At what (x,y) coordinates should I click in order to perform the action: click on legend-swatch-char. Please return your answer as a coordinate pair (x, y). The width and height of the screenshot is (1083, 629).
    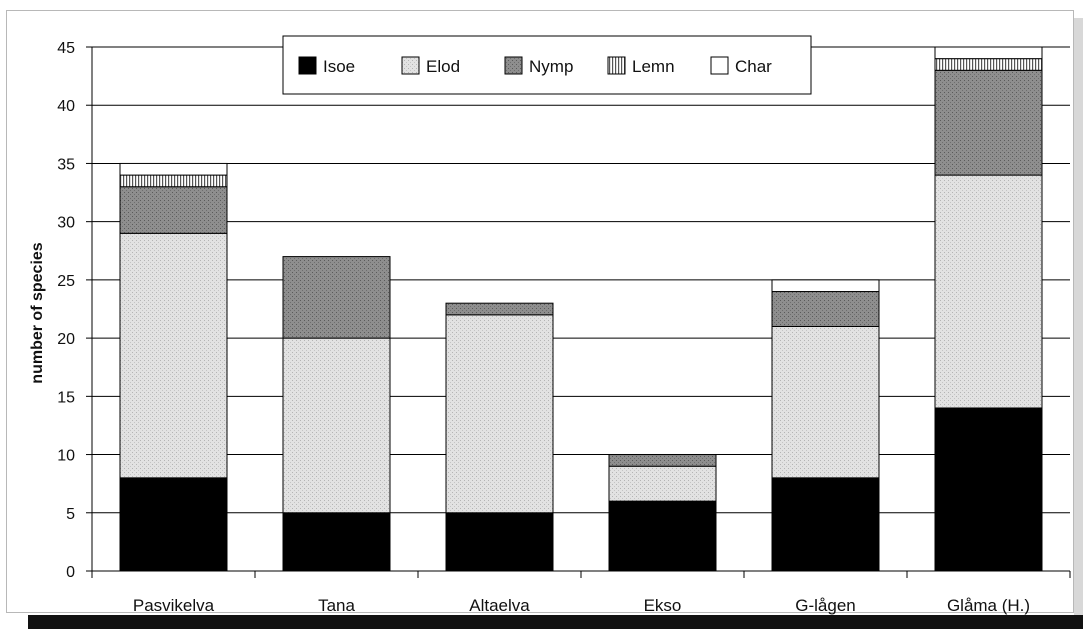
    Looking at the image, I should click on (719, 65).